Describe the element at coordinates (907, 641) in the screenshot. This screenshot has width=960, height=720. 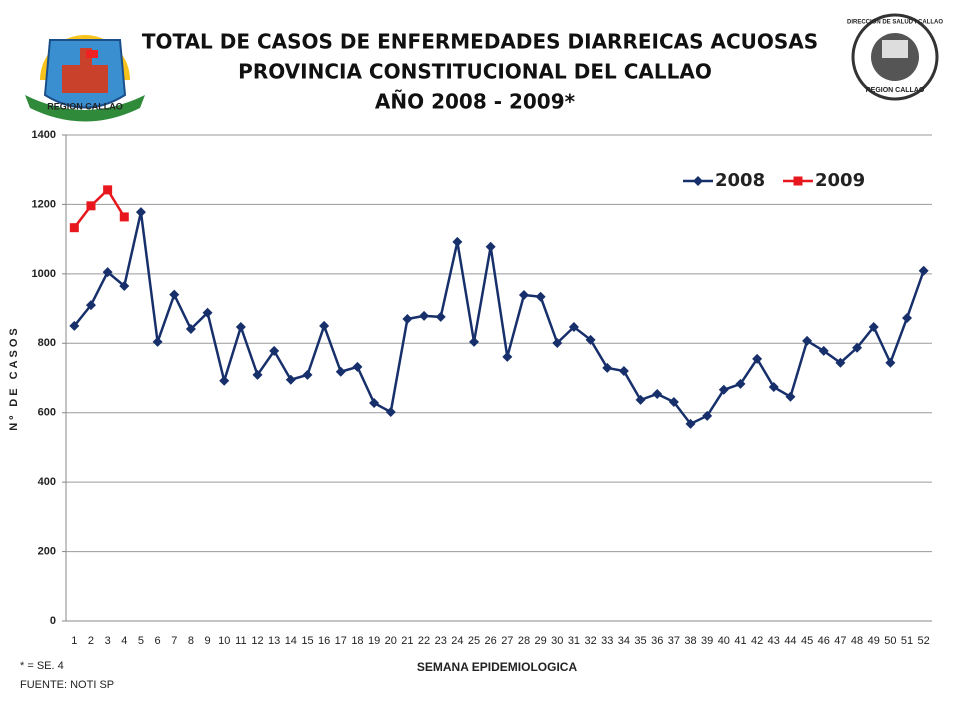
I see `x-tick-label: 51` at that location.